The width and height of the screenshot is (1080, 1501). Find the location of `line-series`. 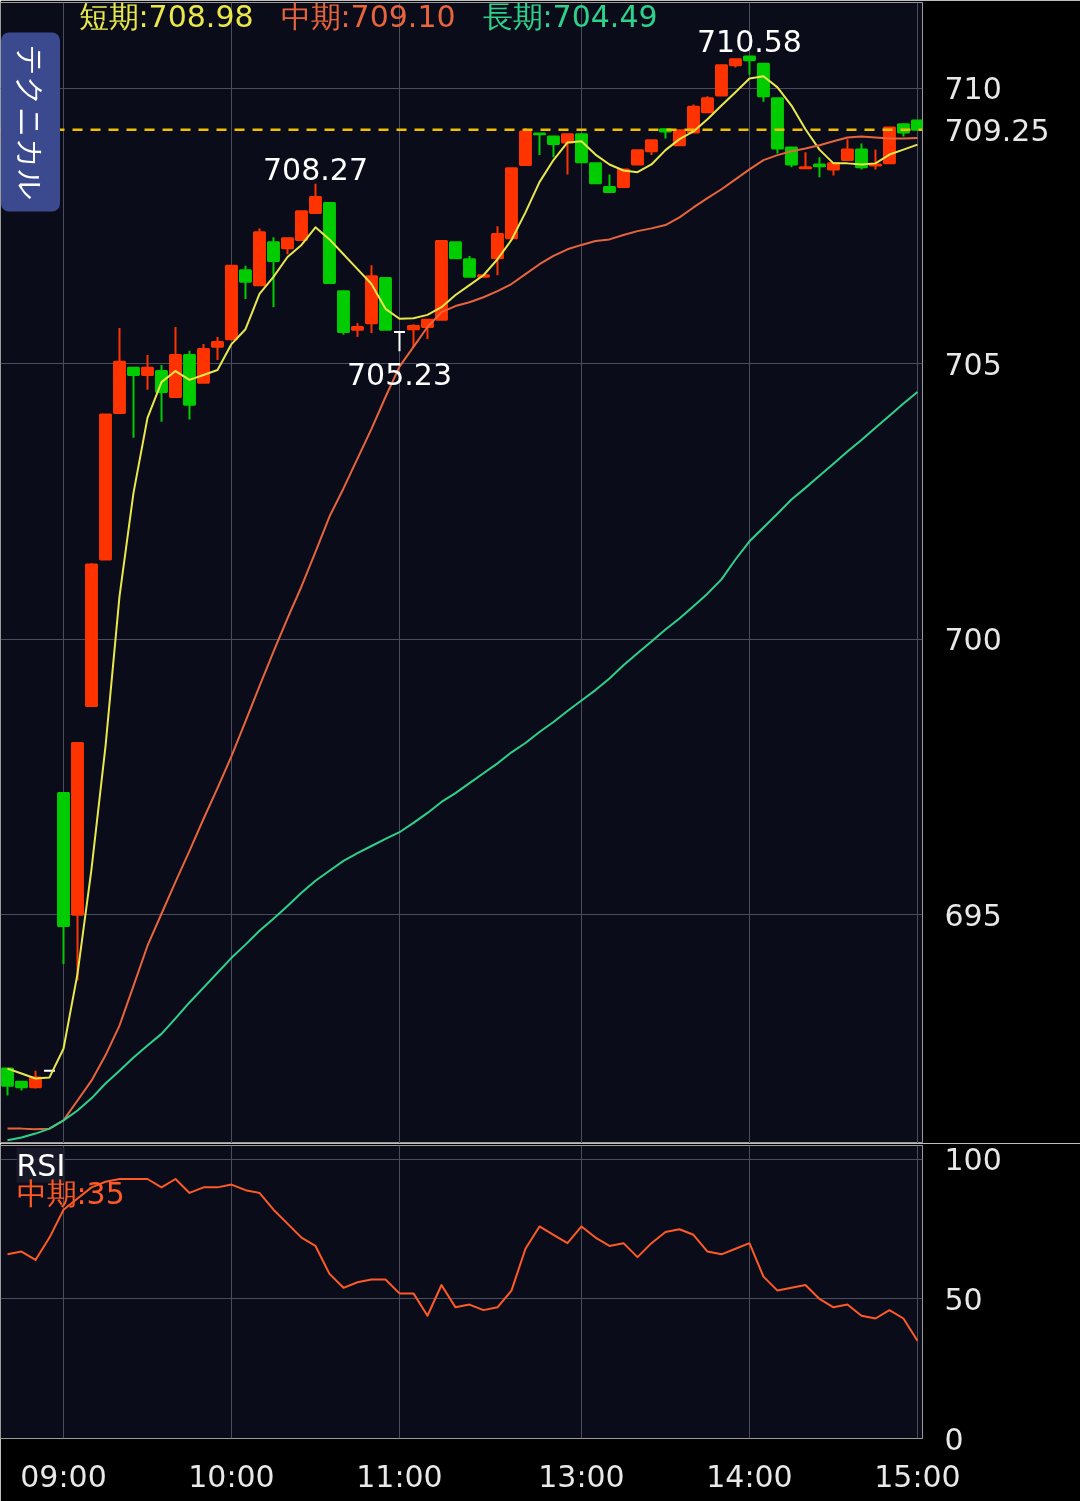

line-series is located at coordinates (462, 1259).